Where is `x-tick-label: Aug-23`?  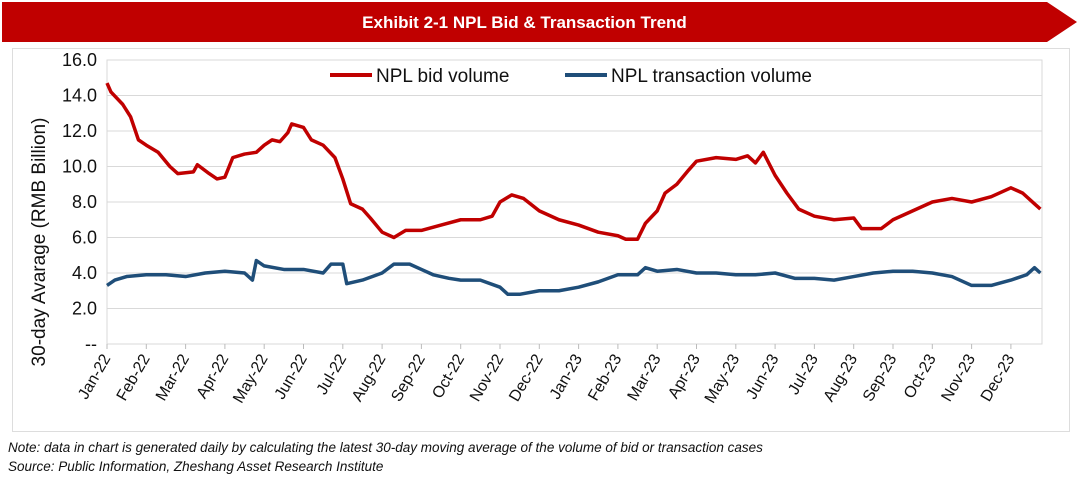 x-tick-label: Aug-23 is located at coordinates (841, 377).